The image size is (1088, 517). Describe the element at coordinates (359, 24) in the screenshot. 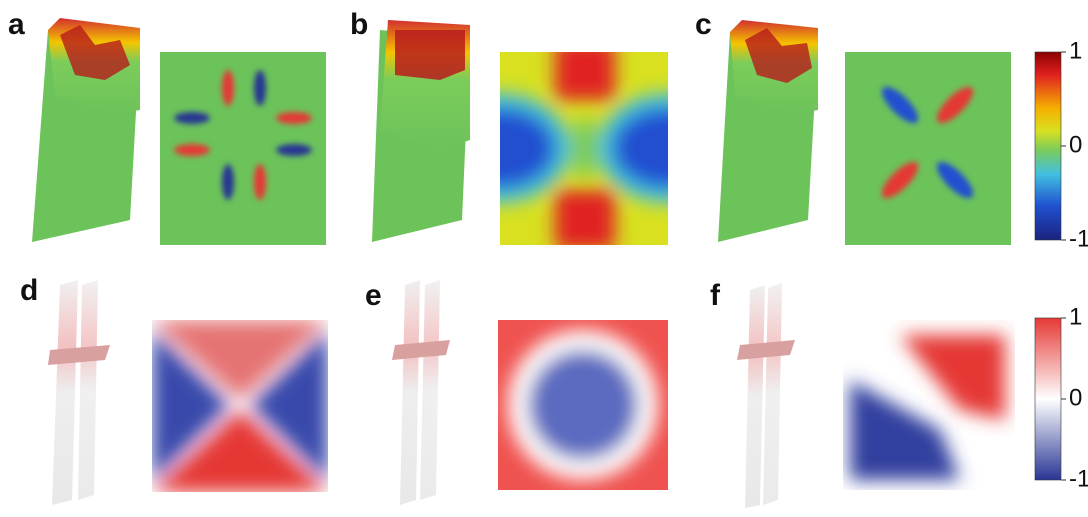

I see `panel-label: b` at that location.